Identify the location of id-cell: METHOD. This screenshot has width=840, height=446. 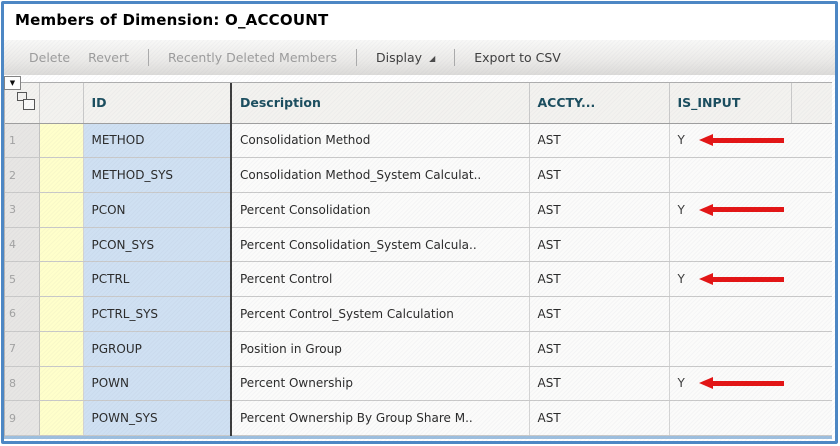
(157, 141).